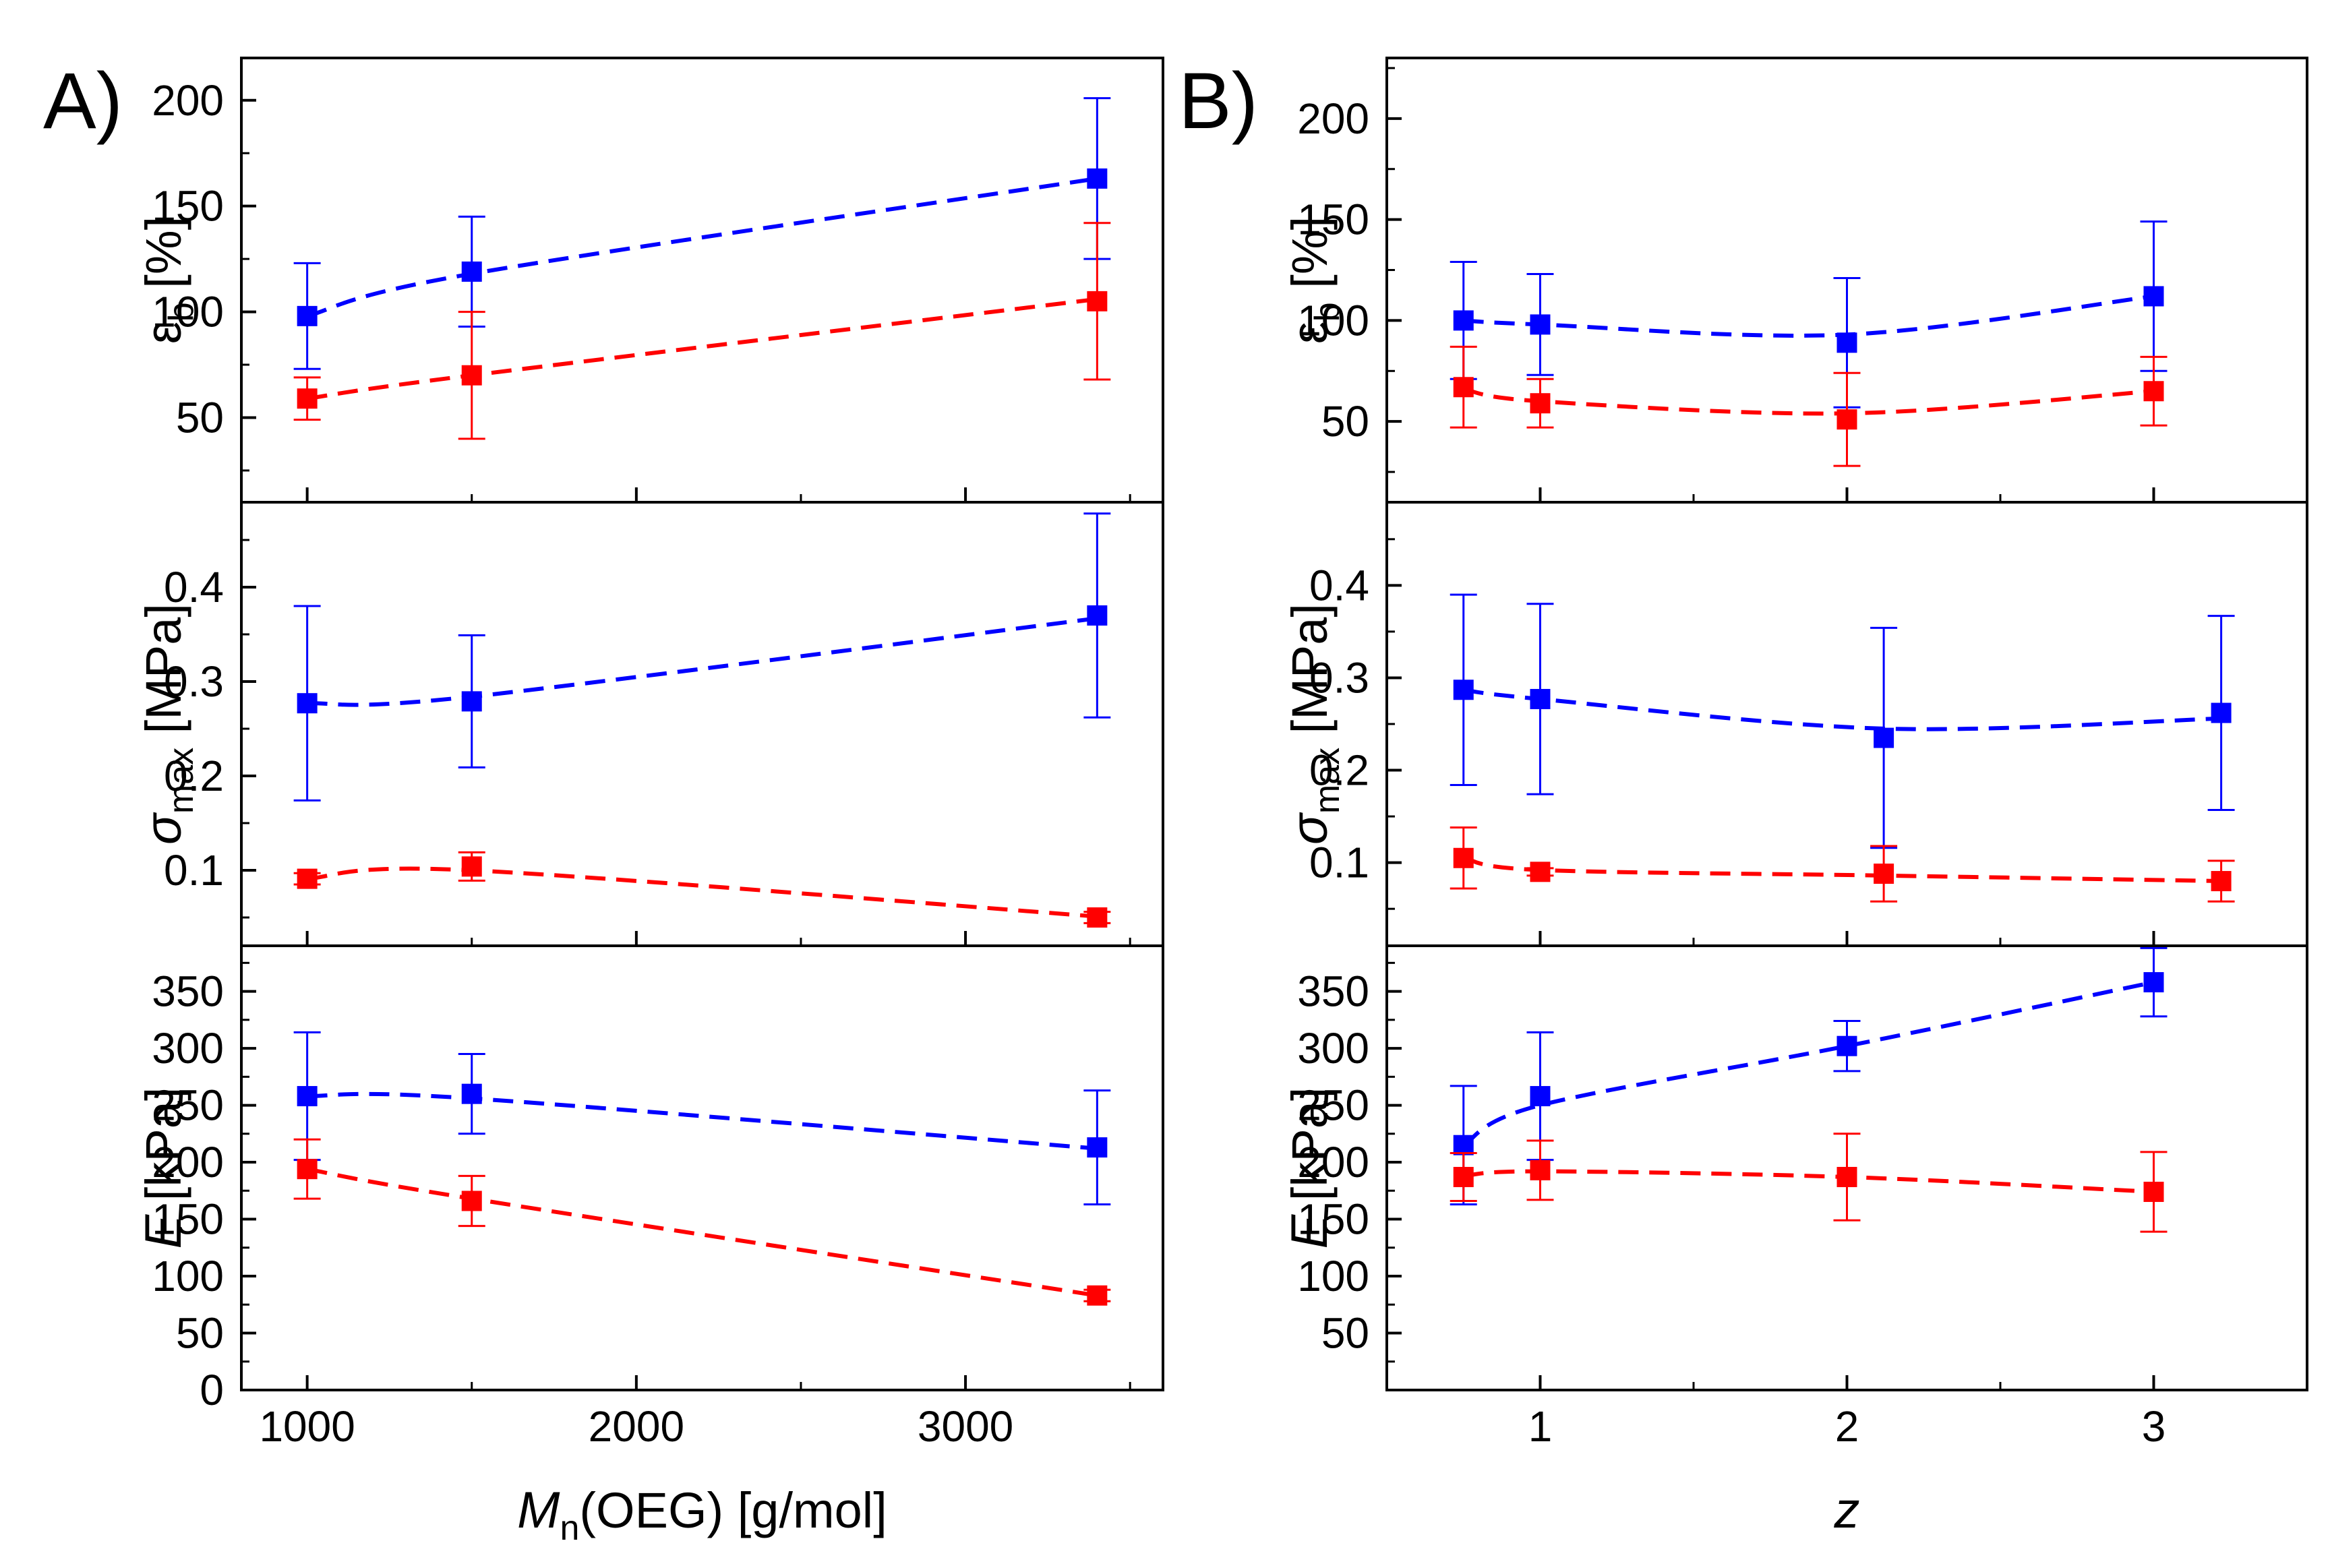 The height and width of the screenshot is (1568, 2330). I want to click on y-tick-label: 0.1, so click(1339, 863).